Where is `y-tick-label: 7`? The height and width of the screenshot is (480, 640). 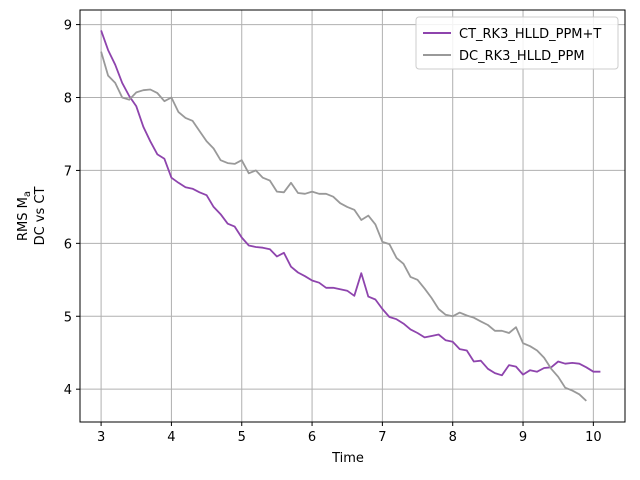 y-tick-label: 7 is located at coordinates (68, 171).